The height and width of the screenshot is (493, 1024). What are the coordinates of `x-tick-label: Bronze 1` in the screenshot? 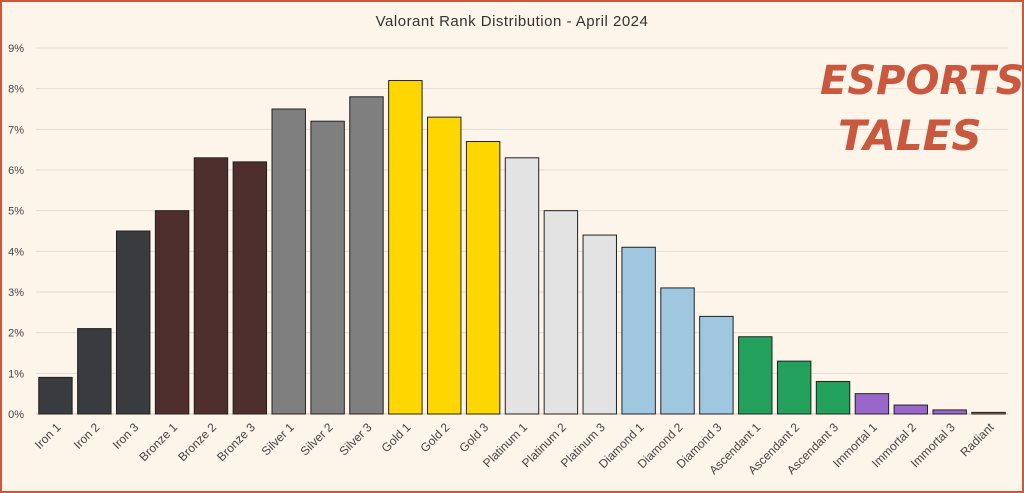 It's located at (158, 442).